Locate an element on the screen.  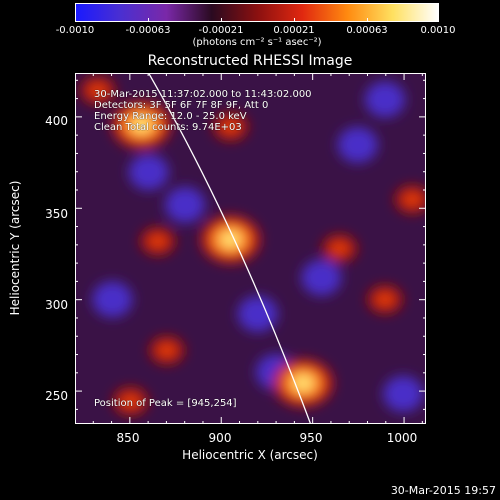
counts-annotation: Clean Total counts: 9.74E+03 is located at coordinates (168, 127).